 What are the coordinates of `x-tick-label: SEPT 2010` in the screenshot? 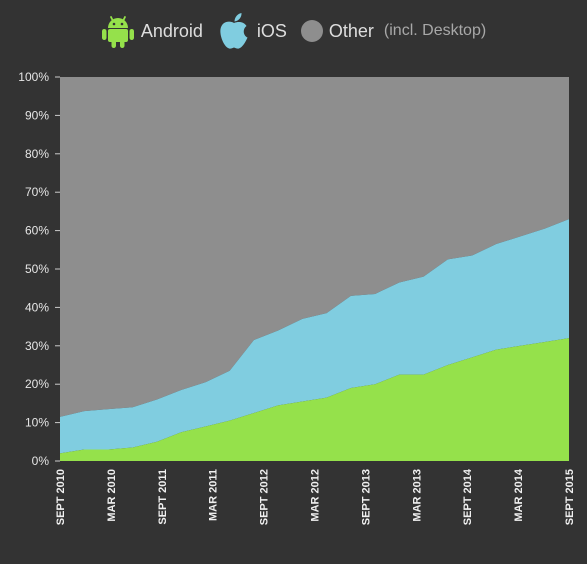 It's located at (61, 497).